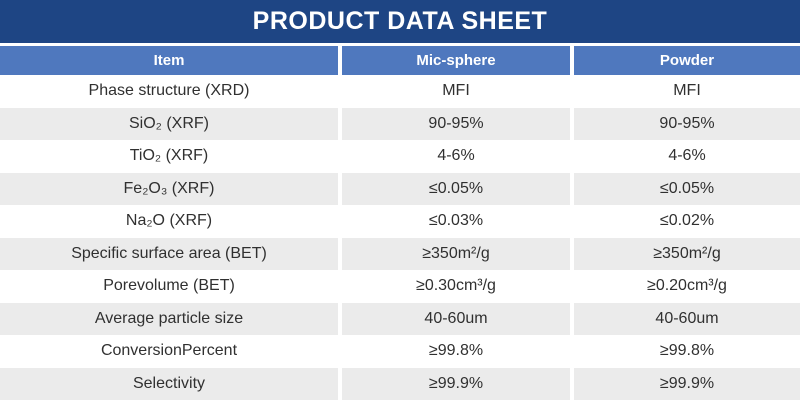 Image resolution: width=800 pixels, height=400 pixels. What do you see at coordinates (687, 318) in the screenshot?
I see `powder-value-cell: 40-60um` at bounding box center [687, 318].